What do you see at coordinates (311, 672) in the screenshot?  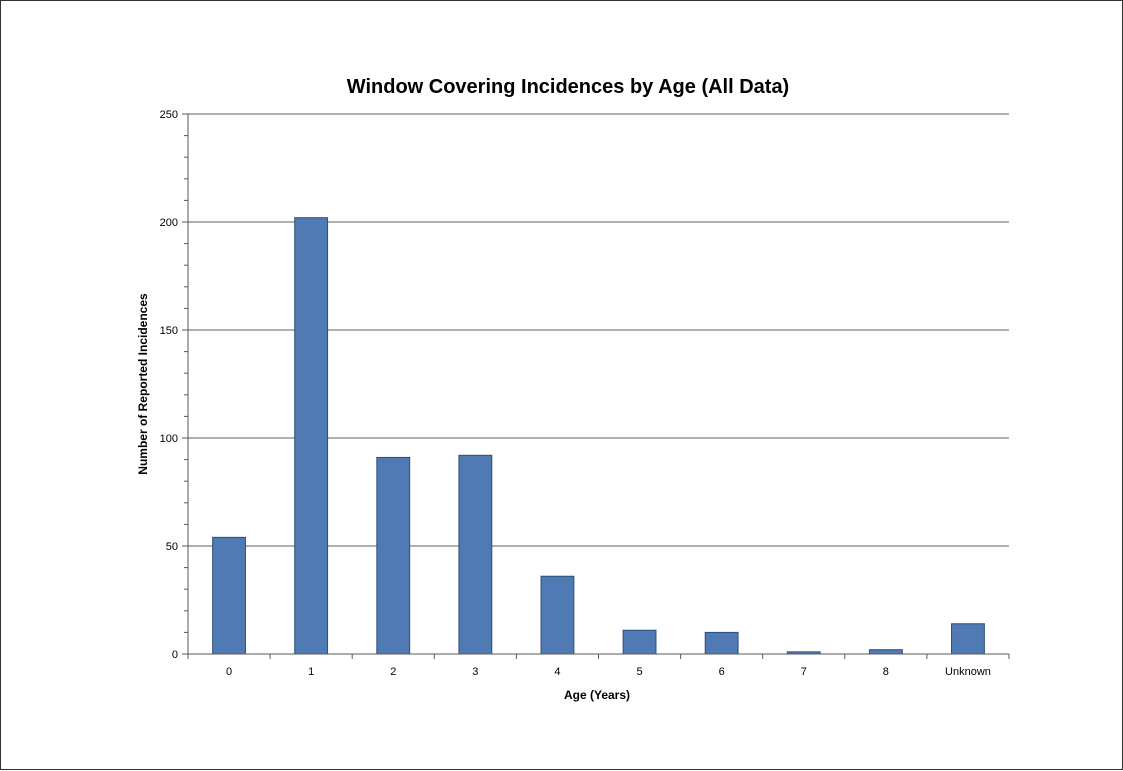 I see `x-tick-label: 1` at bounding box center [311, 672].